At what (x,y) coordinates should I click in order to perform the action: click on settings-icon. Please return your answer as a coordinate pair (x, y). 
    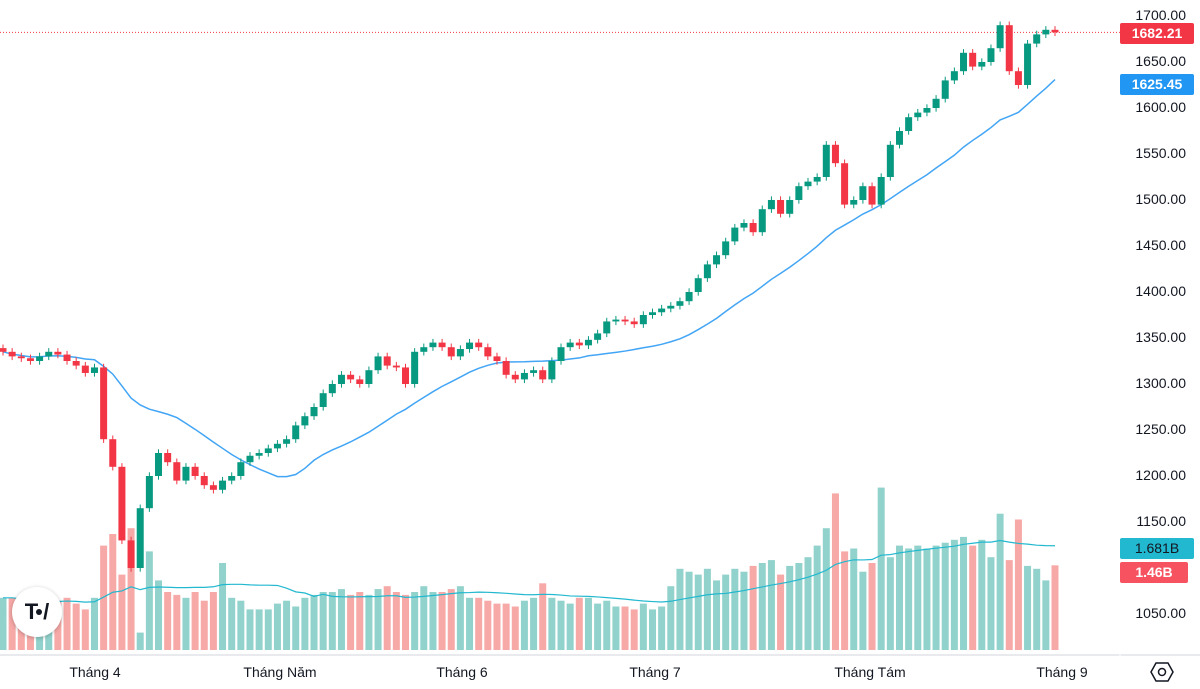
    Looking at the image, I should click on (1162, 672).